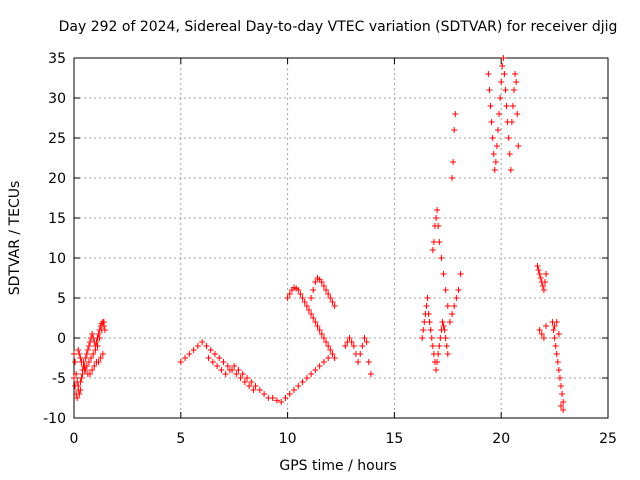 Image resolution: width=640 pixels, height=480 pixels. What do you see at coordinates (288, 439) in the screenshot?
I see `x-tick-label: 10` at bounding box center [288, 439].